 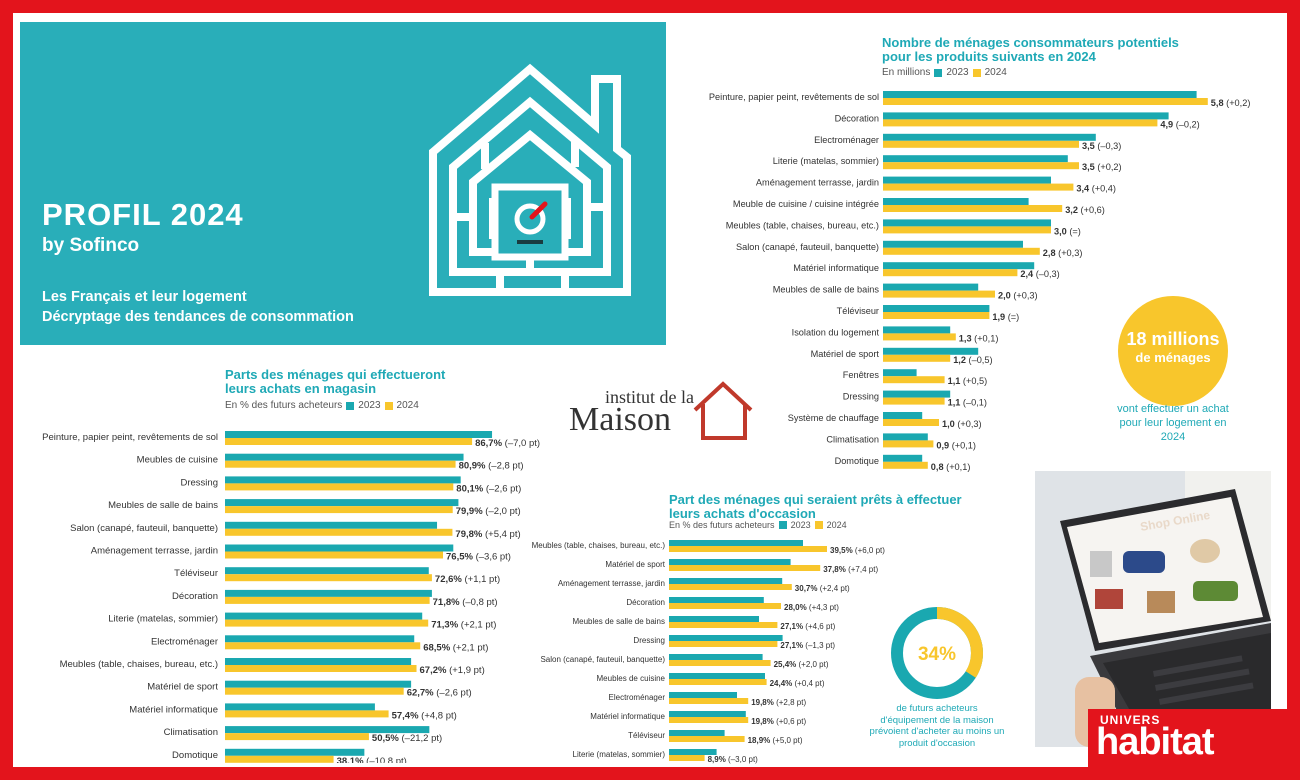 I want to click on data-label: 1,1 (+0,5), so click(x=968, y=381).